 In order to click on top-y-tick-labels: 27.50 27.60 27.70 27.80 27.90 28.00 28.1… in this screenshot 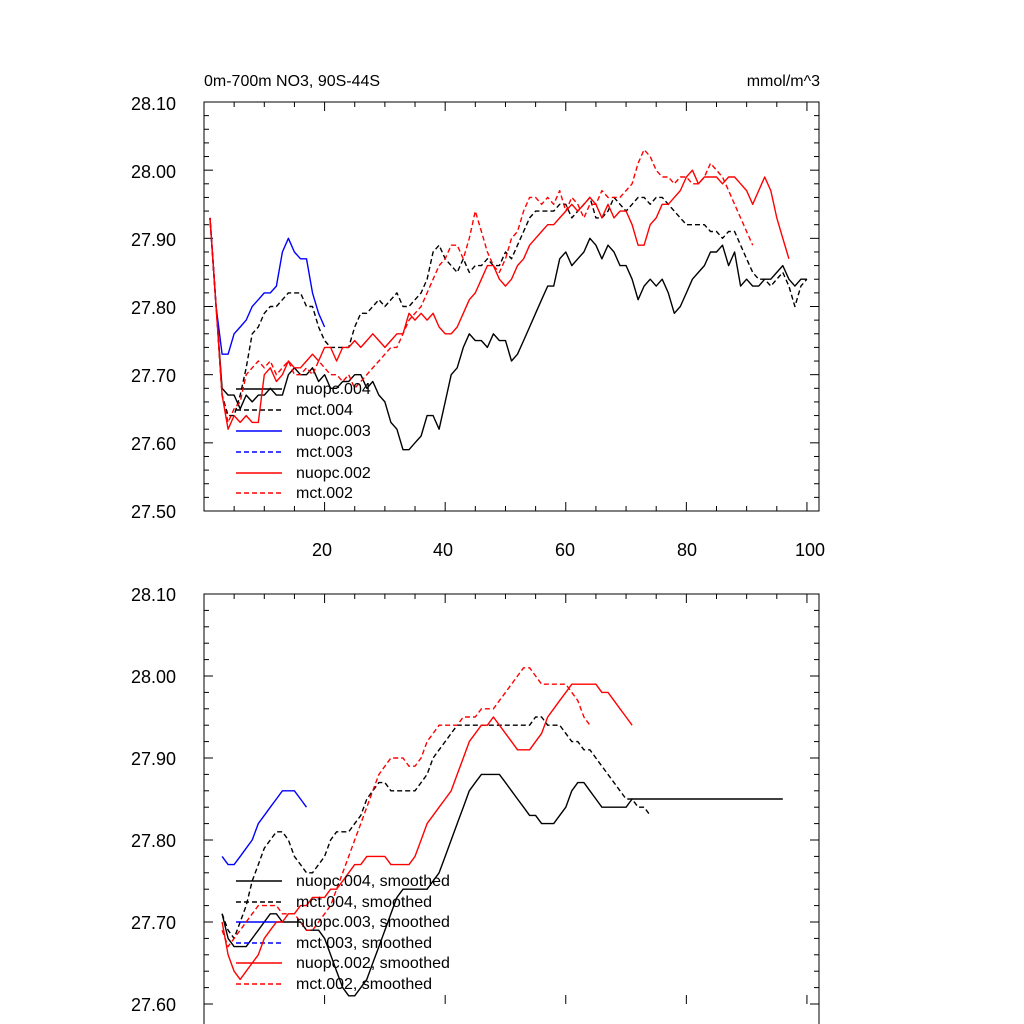, I will do `click(153, 308)`.